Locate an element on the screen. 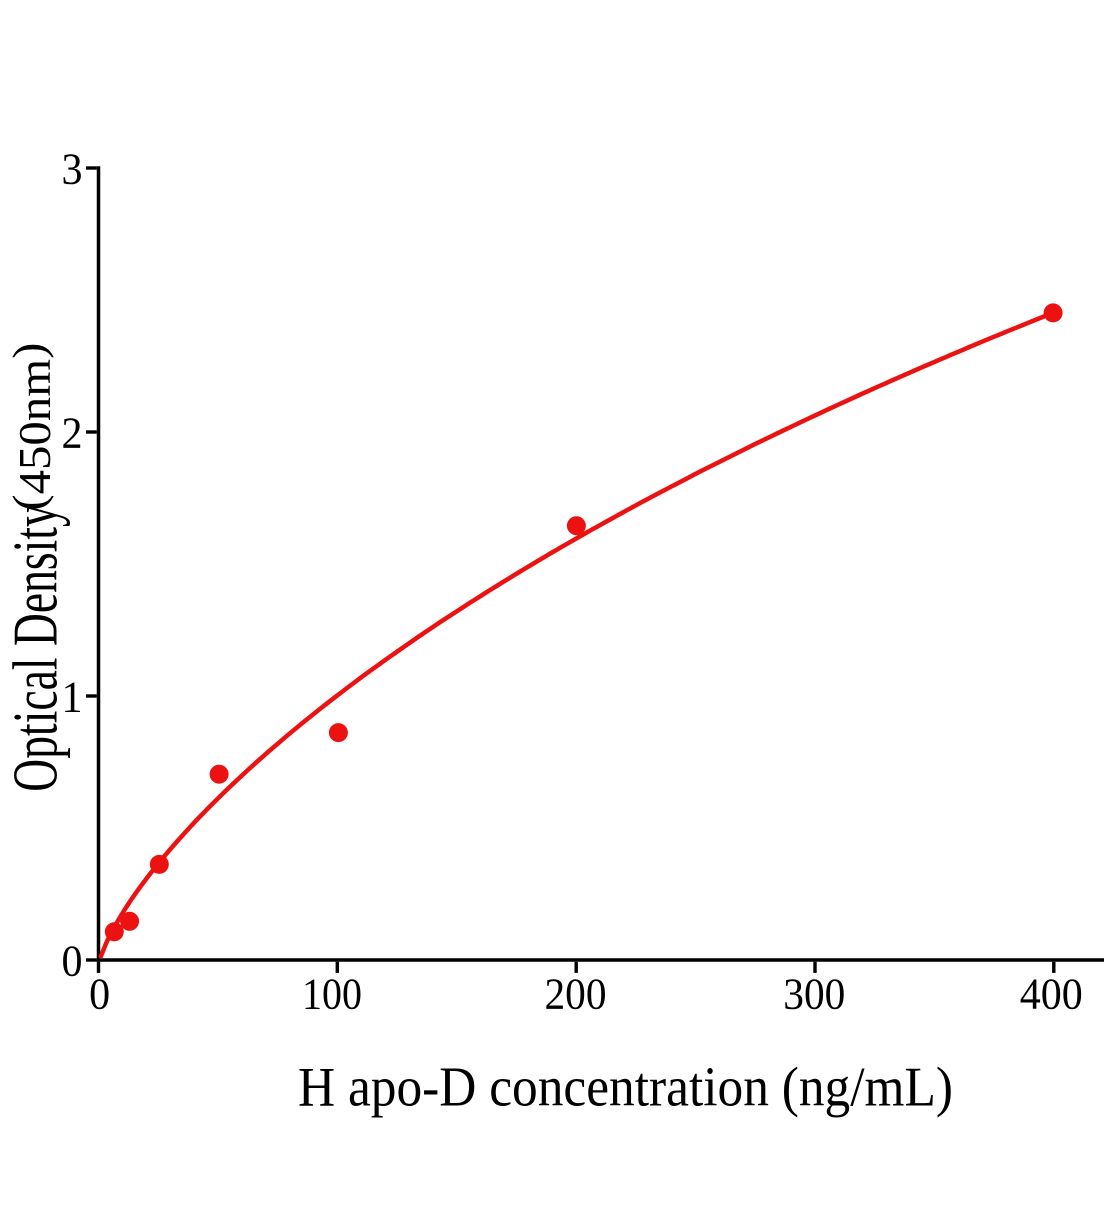  svg-text: 200 is located at coordinates (576, 994).